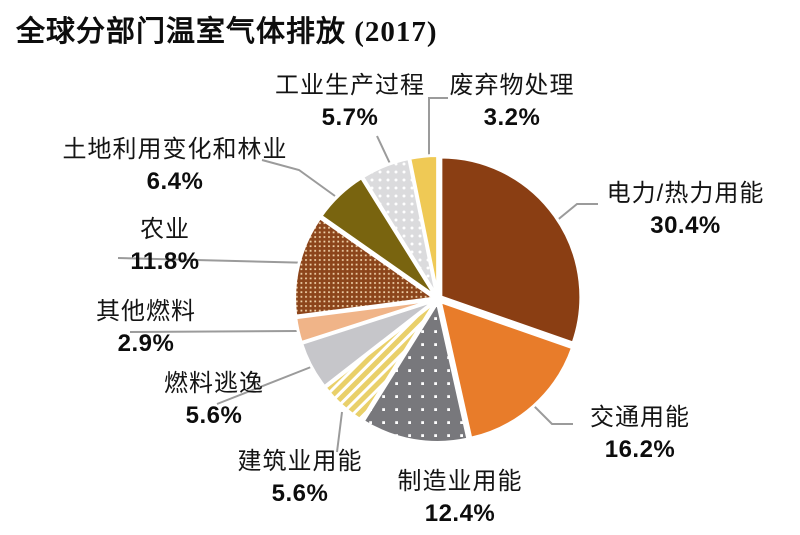  I want to click on slice-name: 燃料逃逸, so click(214, 383).